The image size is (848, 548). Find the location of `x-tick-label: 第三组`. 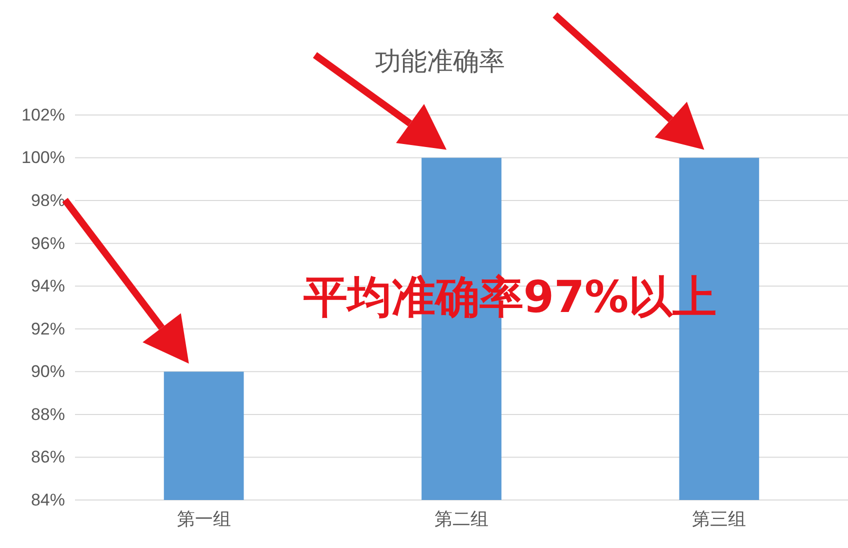

x-tick-label: 第三组 is located at coordinates (719, 519).